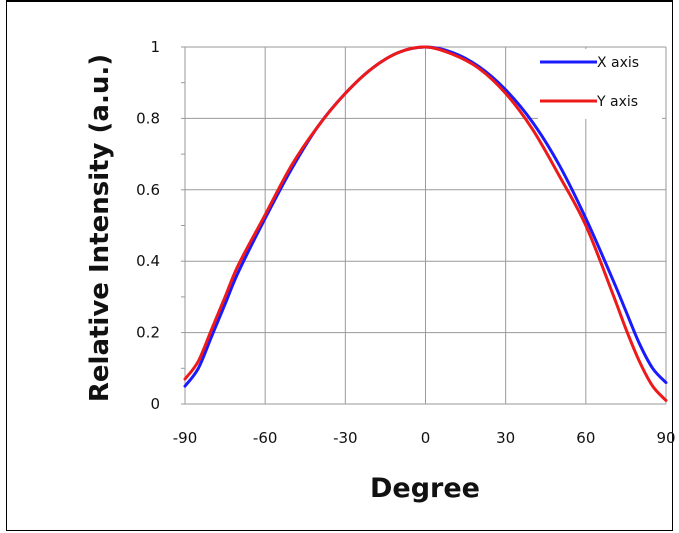 This screenshot has width=679, height=533. Describe the element at coordinates (148, 118) in the screenshot. I see `y-tick-label: 0.8` at that location.